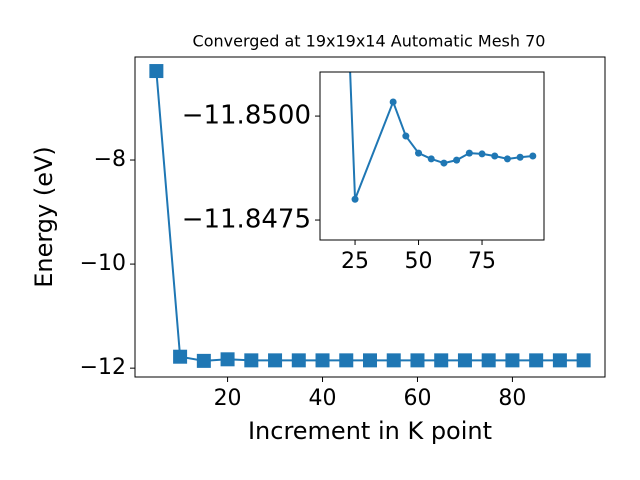 This screenshot has height=480, width=640. Describe the element at coordinates (323, 398) in the screenshot. I see `x-tick-label: 40` at that location.